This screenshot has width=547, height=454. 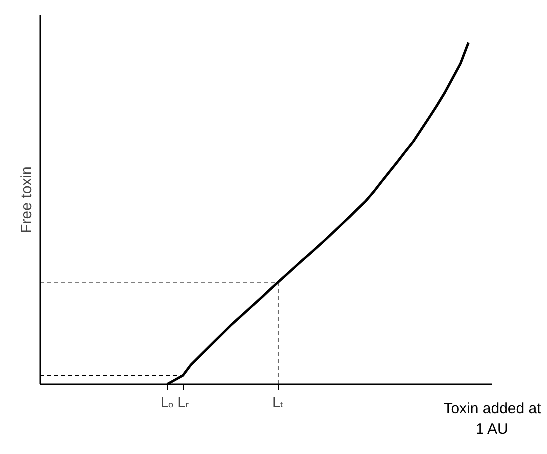 I want to click on x-tick-label: Lᵣ, so click(x=184, y=404).